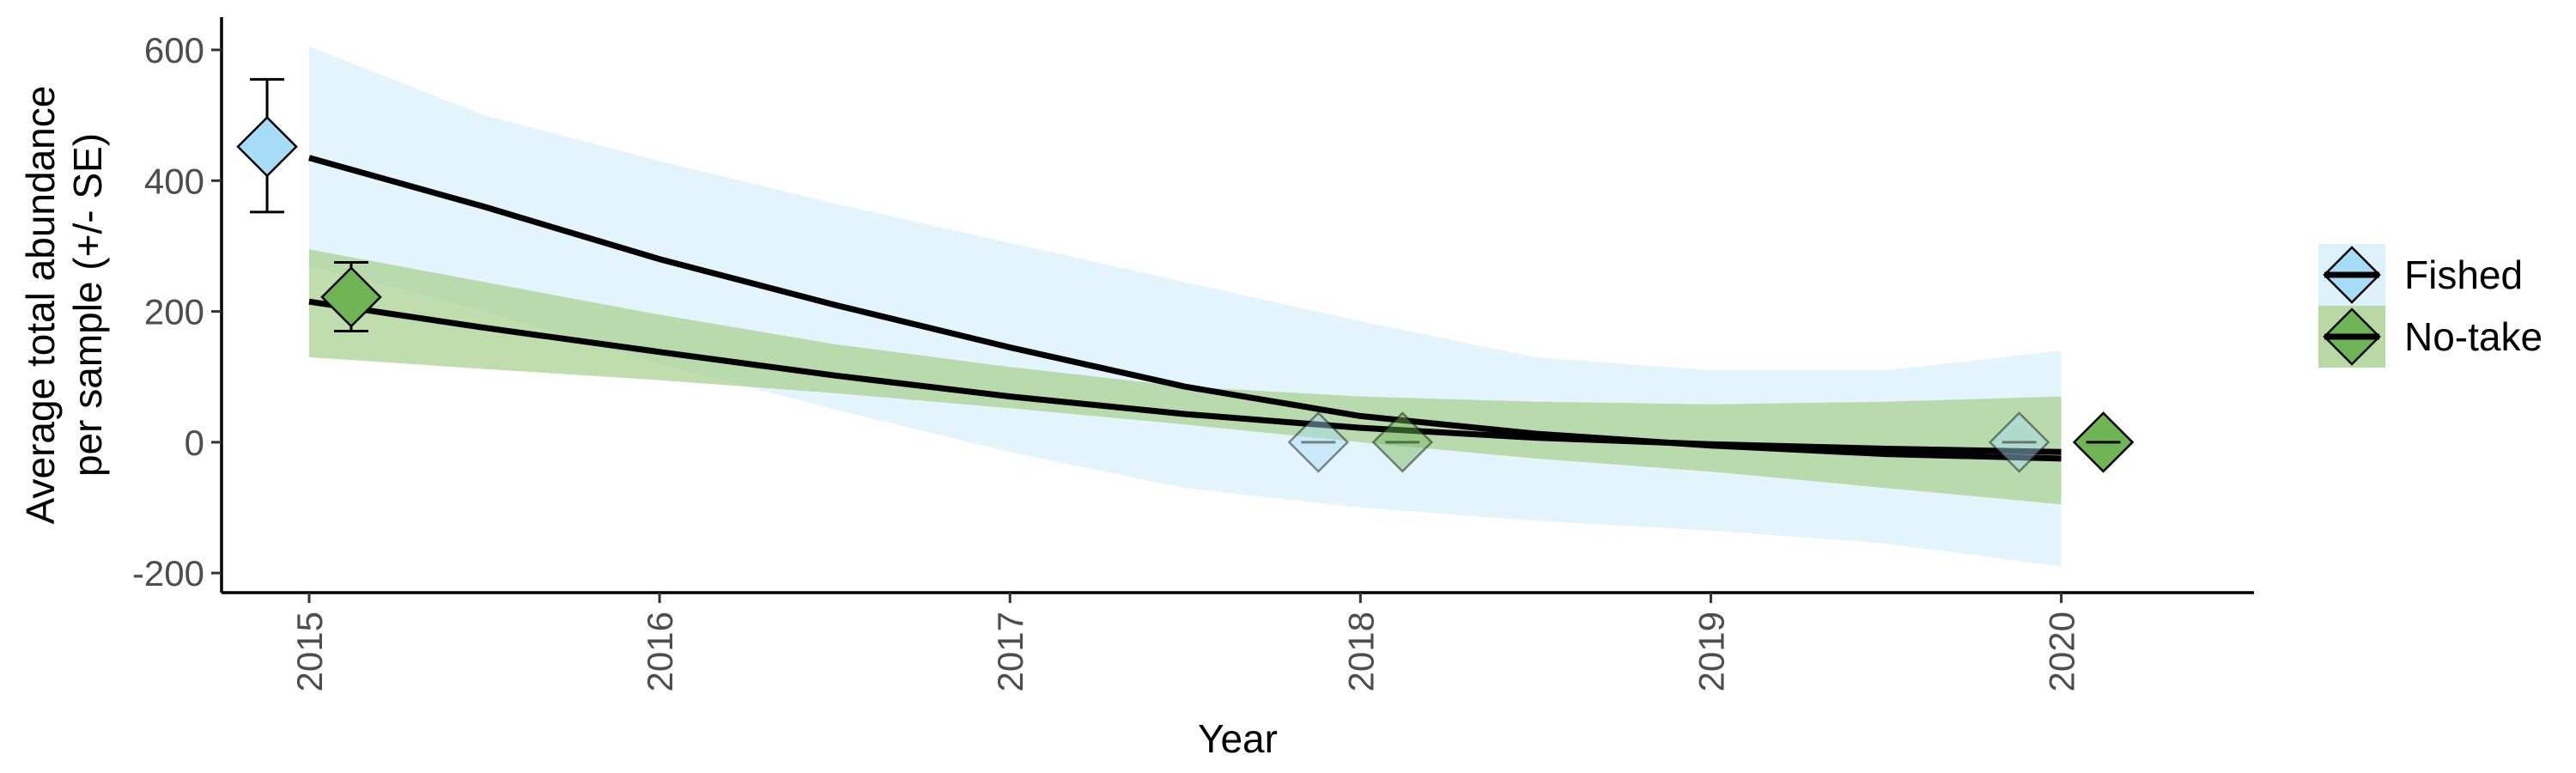 Image resolution: width=2576 pixels, height=773 pixels. What do you see at coordinates (194, 443) in the screenshot?
I see `y-tick-label: 0` at bounding box center [194, 443].